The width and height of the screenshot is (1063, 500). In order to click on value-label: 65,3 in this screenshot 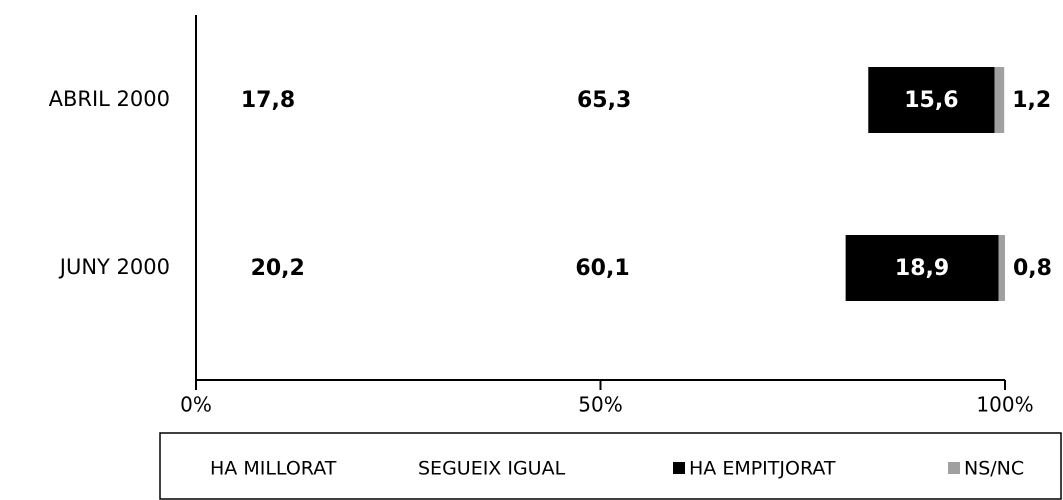, I will do `click(604, 100)`.